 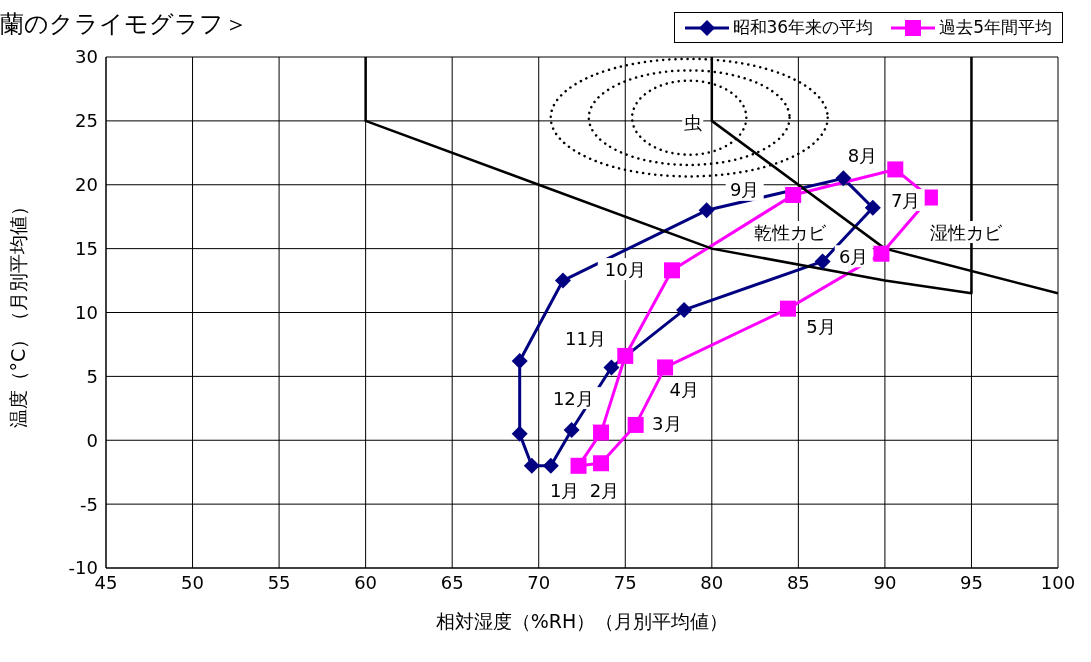 I want to click on annotation: 6月, so click(x=854, y=256).